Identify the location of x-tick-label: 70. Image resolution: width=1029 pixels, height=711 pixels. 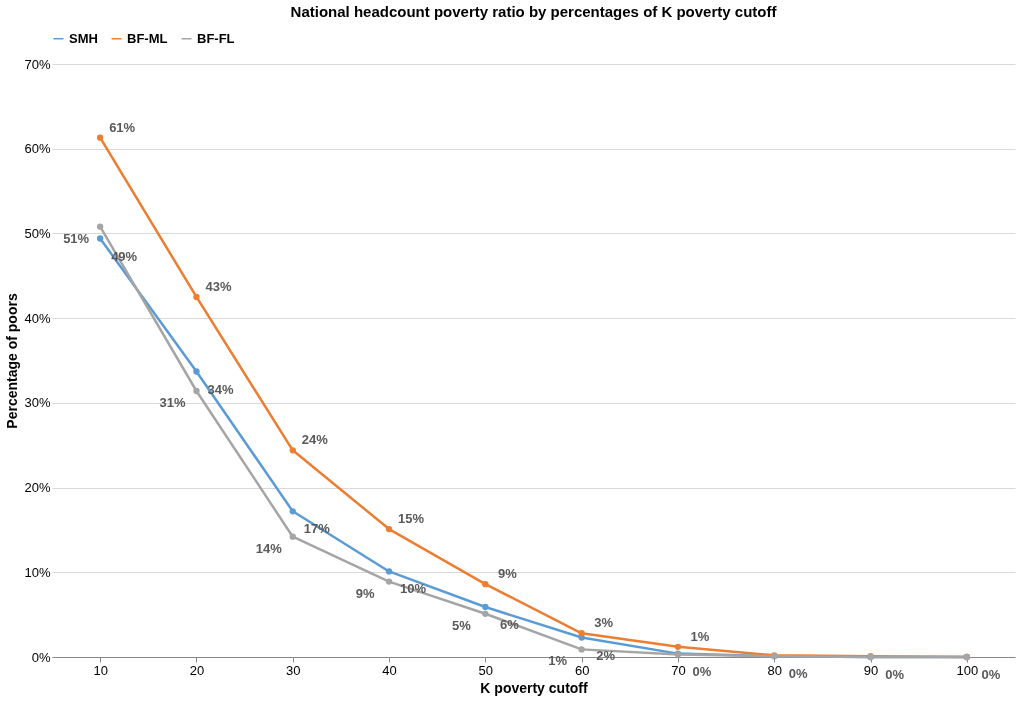
(678, 670).